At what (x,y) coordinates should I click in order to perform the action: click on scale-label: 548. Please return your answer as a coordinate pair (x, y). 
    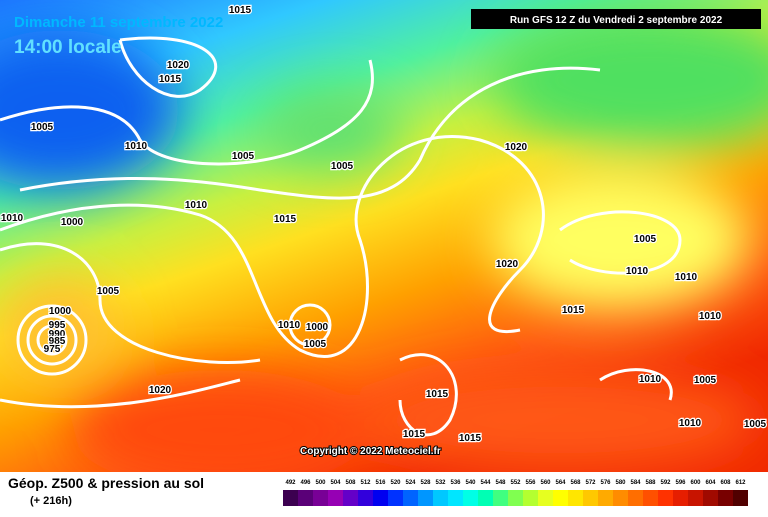
    Looking at the image, I should click on (500, 483).